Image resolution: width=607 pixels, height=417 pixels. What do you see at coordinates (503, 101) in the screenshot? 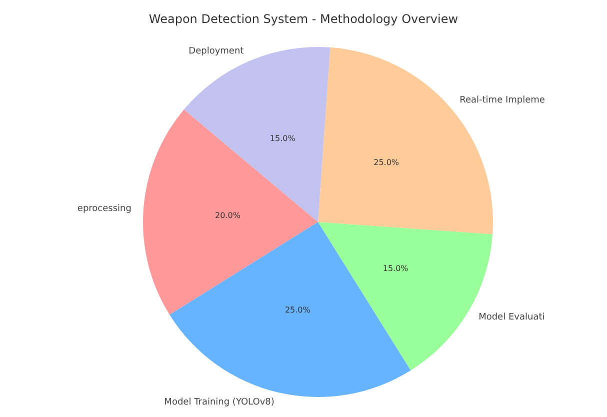
I see `slice-label: Real-time Impleme` at bounding box center [503, 101].